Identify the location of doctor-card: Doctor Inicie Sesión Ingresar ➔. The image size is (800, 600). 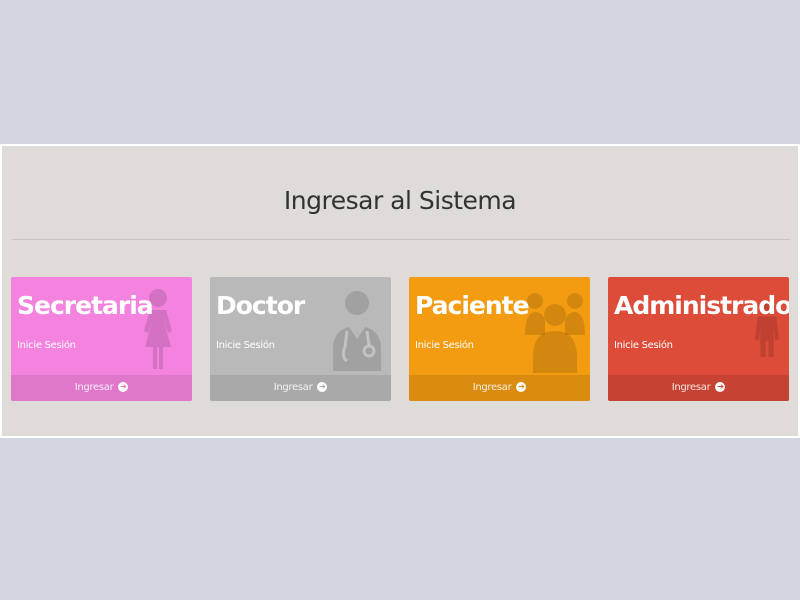
(300, 339).